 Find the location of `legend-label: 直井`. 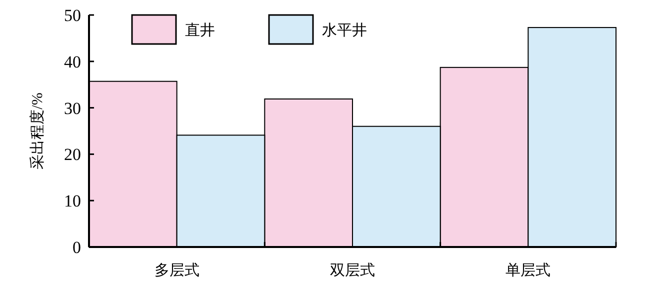

legend-label: 直井 is located at coordinates (200, 30).